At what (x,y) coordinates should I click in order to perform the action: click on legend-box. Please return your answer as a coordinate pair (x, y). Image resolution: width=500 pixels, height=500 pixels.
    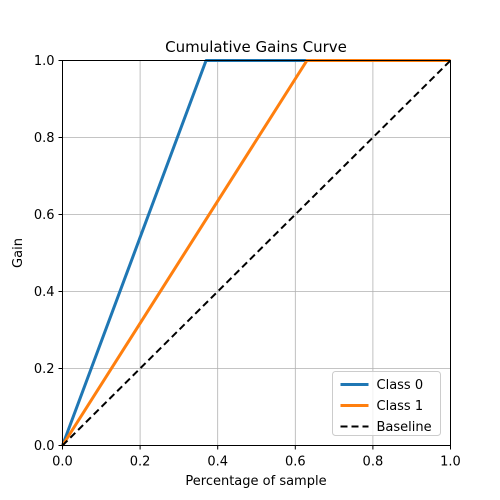
    Looking at the image, I should click on (386, 403).